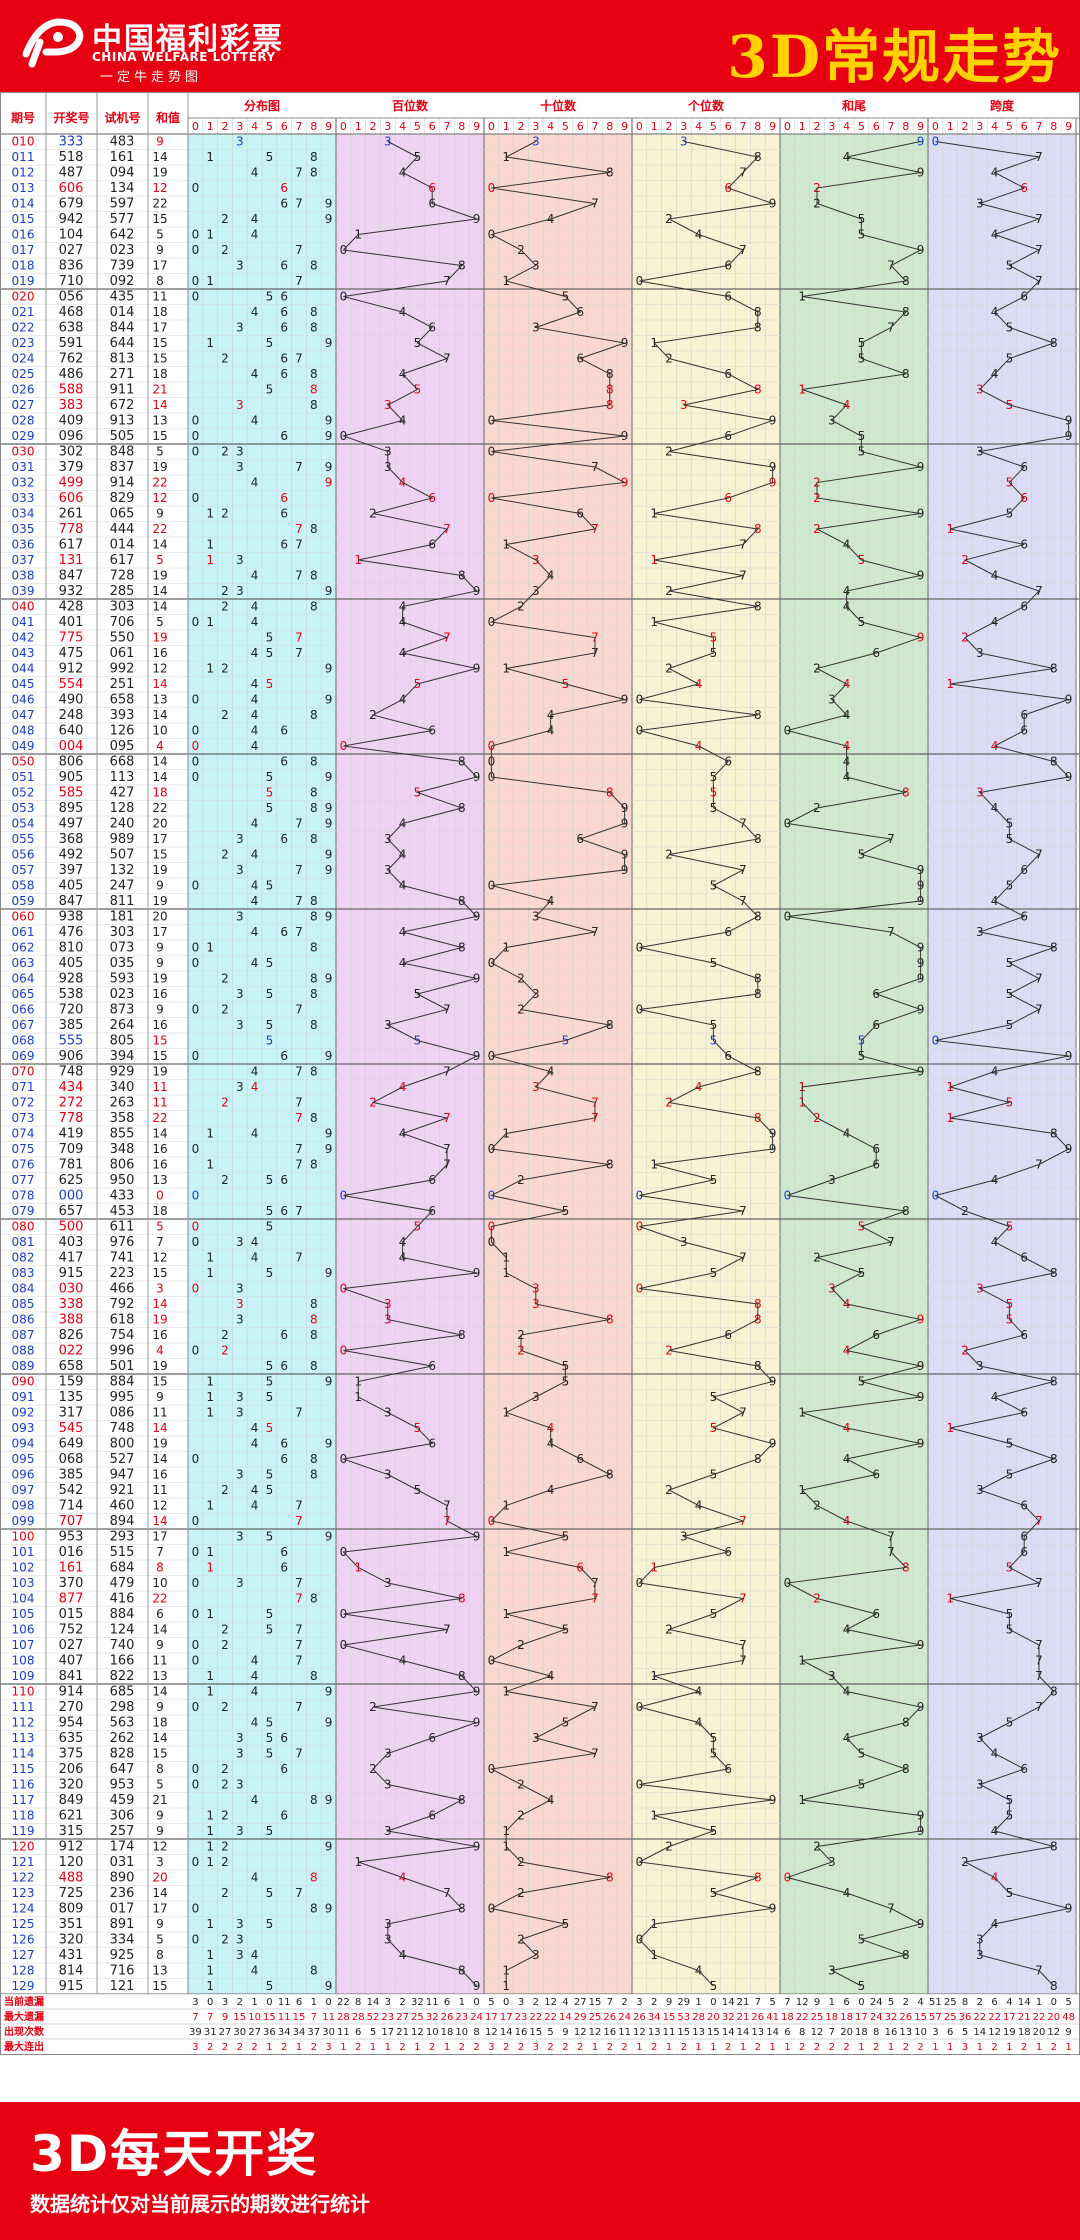 This screenshot has width=1080, height=2240. I want to click on sum-value: 12, so click(159, 188).